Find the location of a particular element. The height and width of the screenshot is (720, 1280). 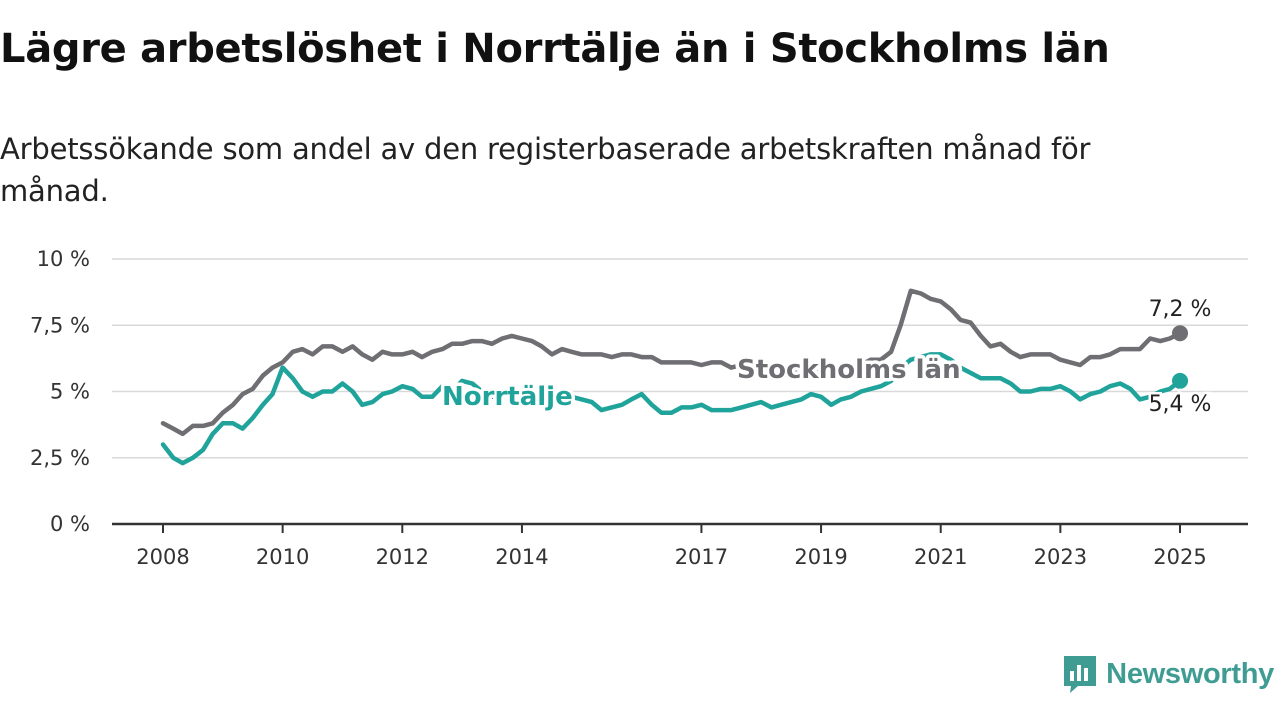

x-tick-label: 2021 is located at coordinates (940, 557).